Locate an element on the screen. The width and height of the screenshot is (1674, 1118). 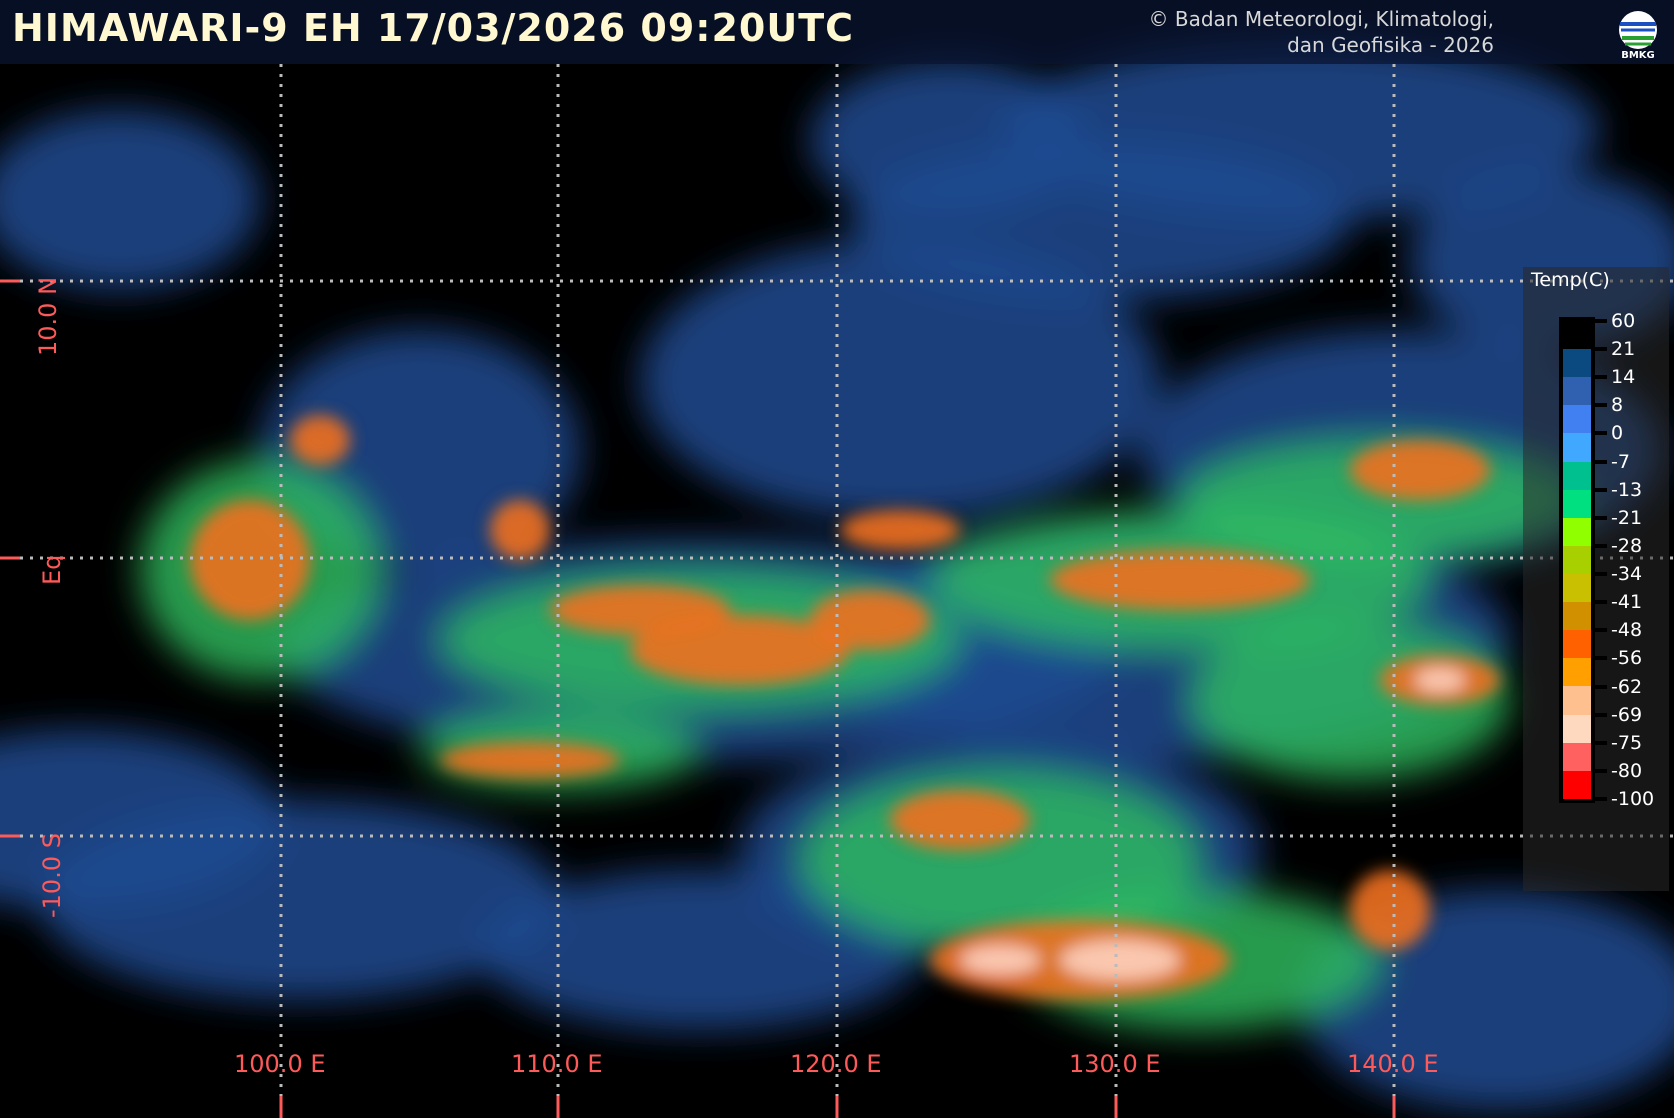
legend-tick-label: 14 is located at coordinates (1623, 377).